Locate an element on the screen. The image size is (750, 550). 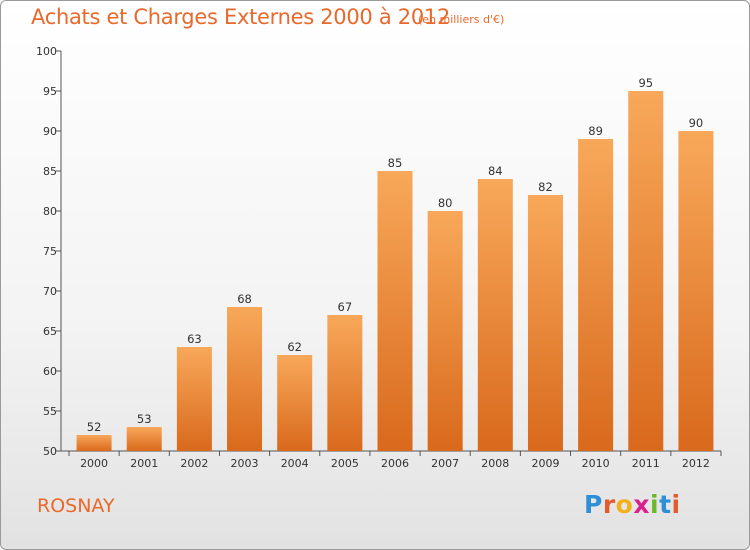
data-label: 68 is located at coordinates (244, 299).